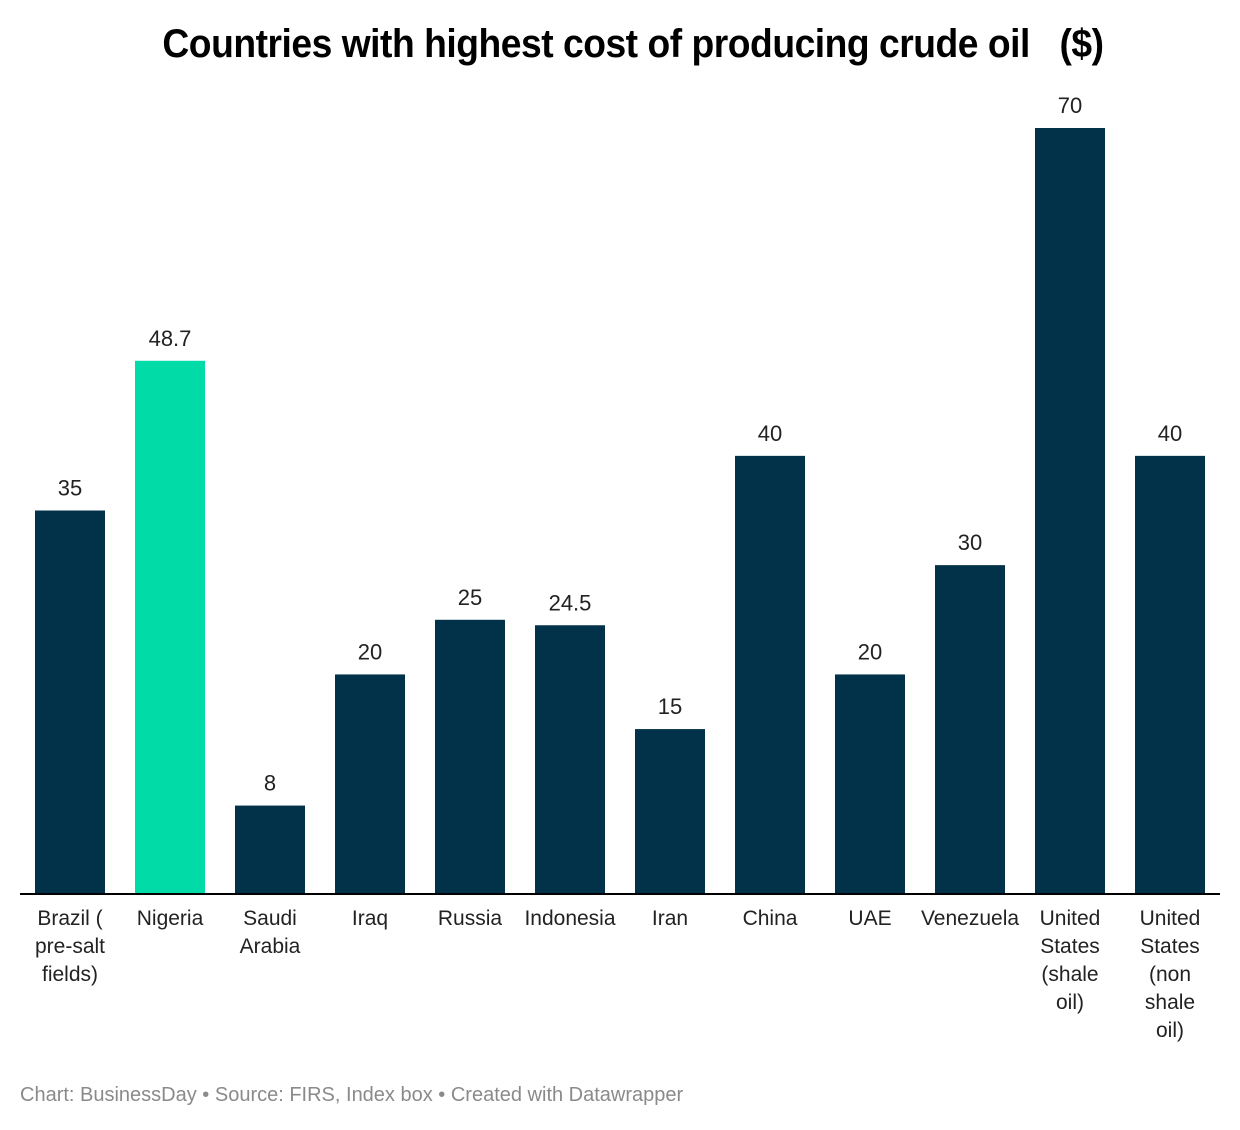  I want to click on category-label: Venezuela, so click(970, 918).